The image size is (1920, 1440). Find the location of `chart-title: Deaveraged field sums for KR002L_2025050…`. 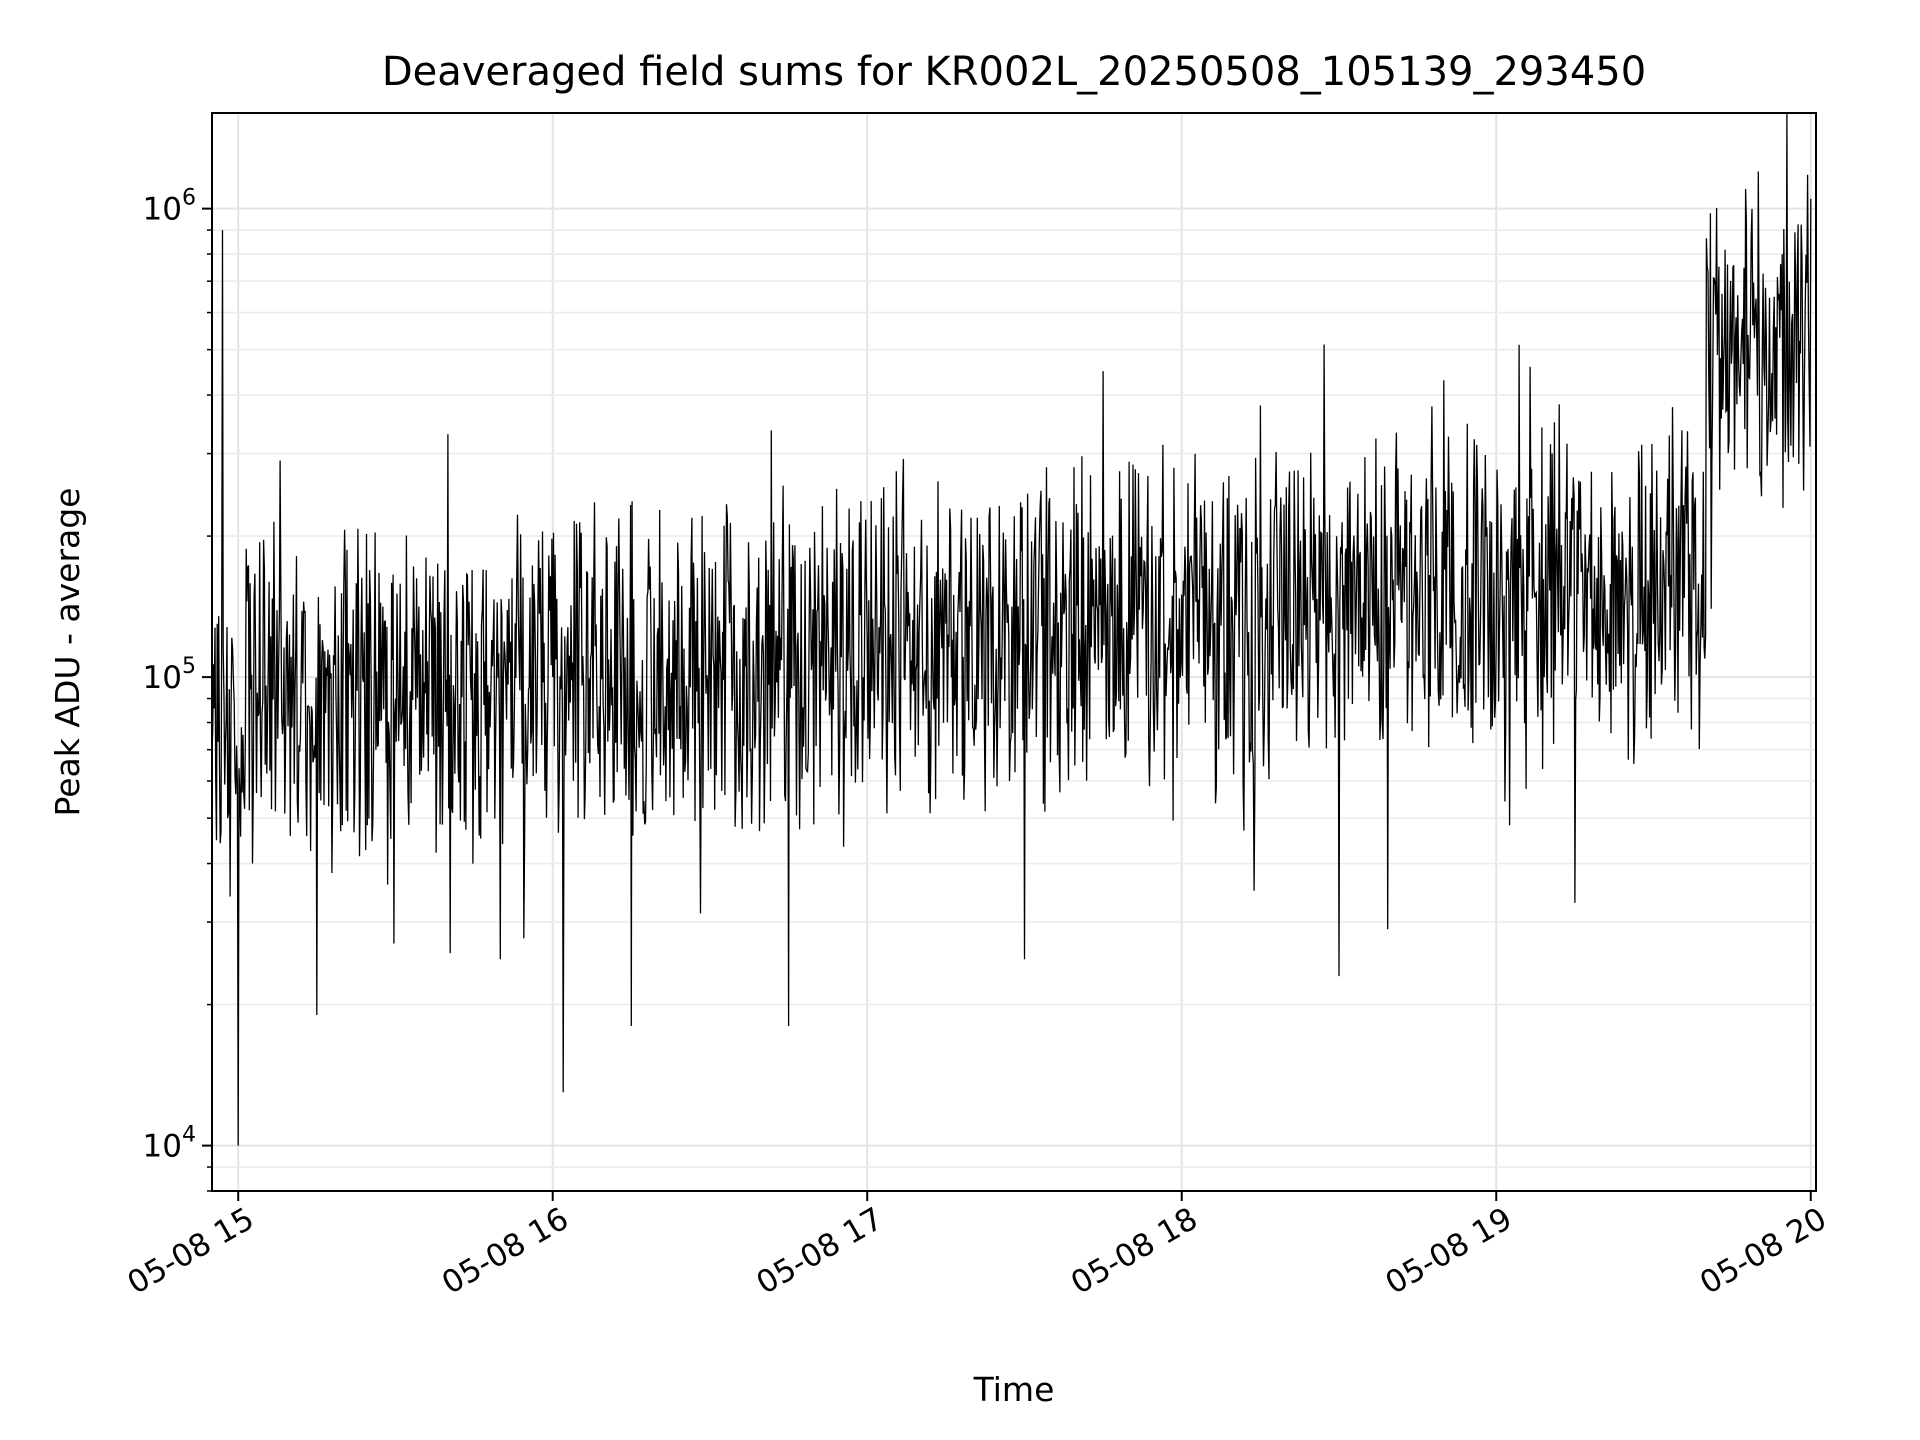

chart-title: Deaveraged field sums for KR002L_2025050… is located at coordinates (1014, 72).